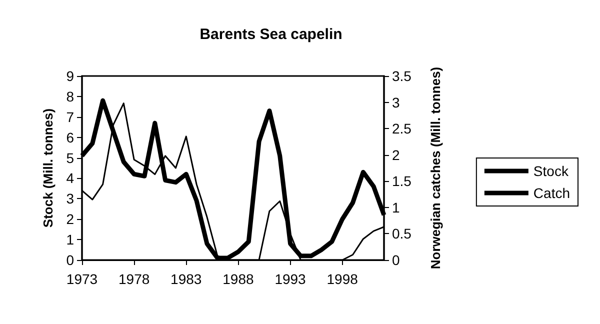  What do you see at coordinates (551, 193) in the screenshot?
I see `legend-label: Catch` at bounding box center [551, 193].